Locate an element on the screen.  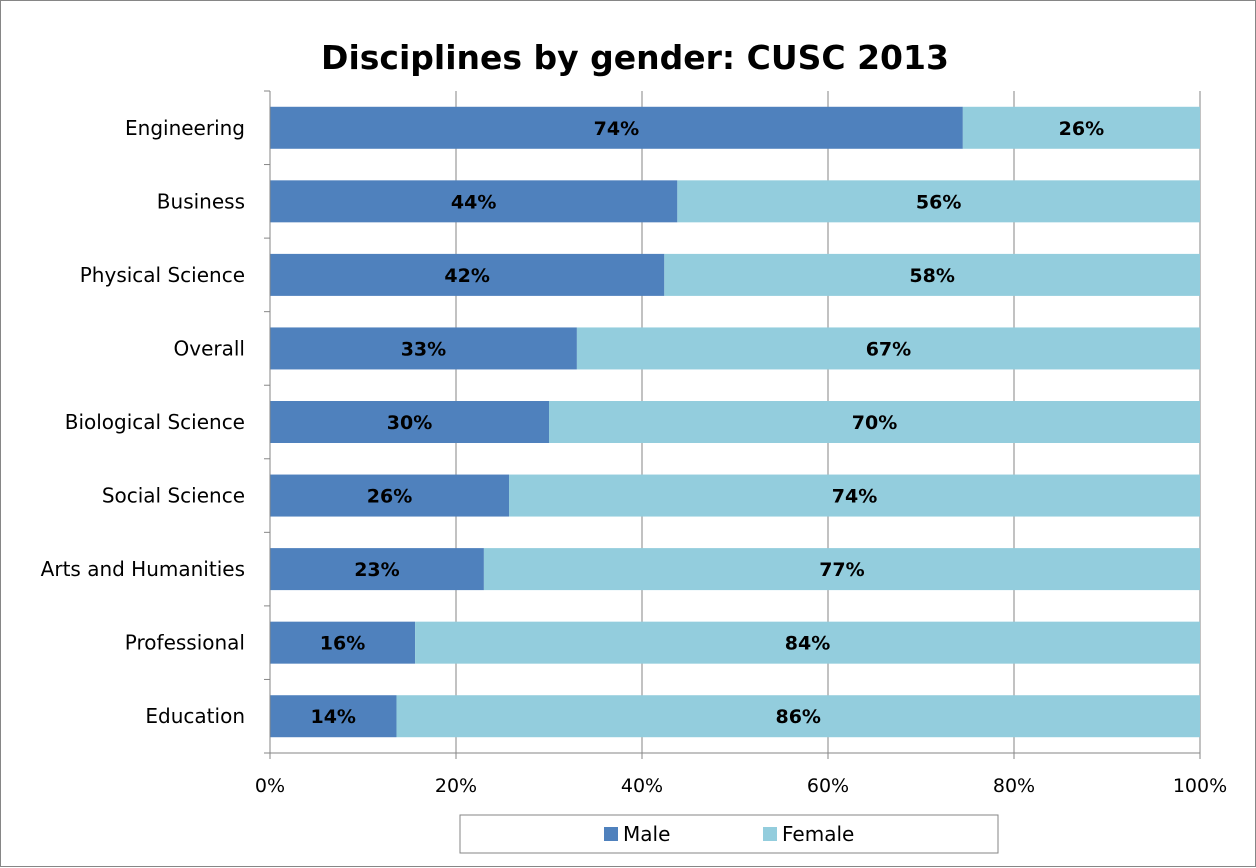
data-label-female: 84% is located at coordinates (807, 644).